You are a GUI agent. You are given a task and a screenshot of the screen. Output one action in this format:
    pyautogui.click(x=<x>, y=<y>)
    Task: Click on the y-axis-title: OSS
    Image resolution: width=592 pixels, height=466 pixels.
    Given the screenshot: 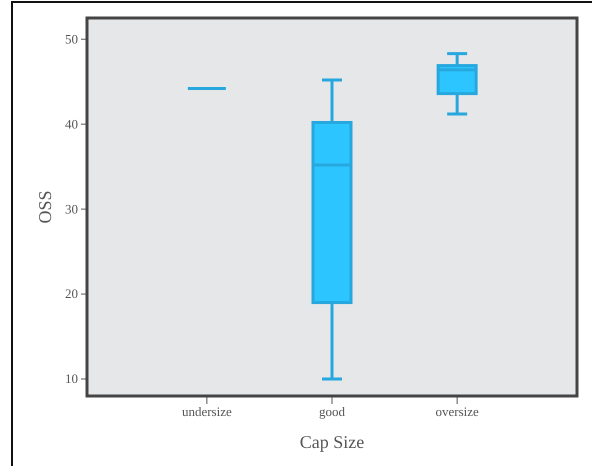 What is the action you would take?
    pyautogui.click(x=45, y=207)
    